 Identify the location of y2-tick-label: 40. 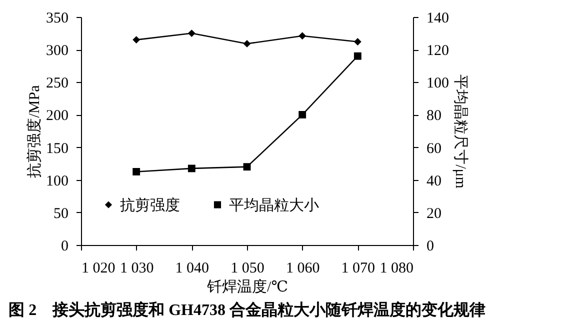
(434, 181).